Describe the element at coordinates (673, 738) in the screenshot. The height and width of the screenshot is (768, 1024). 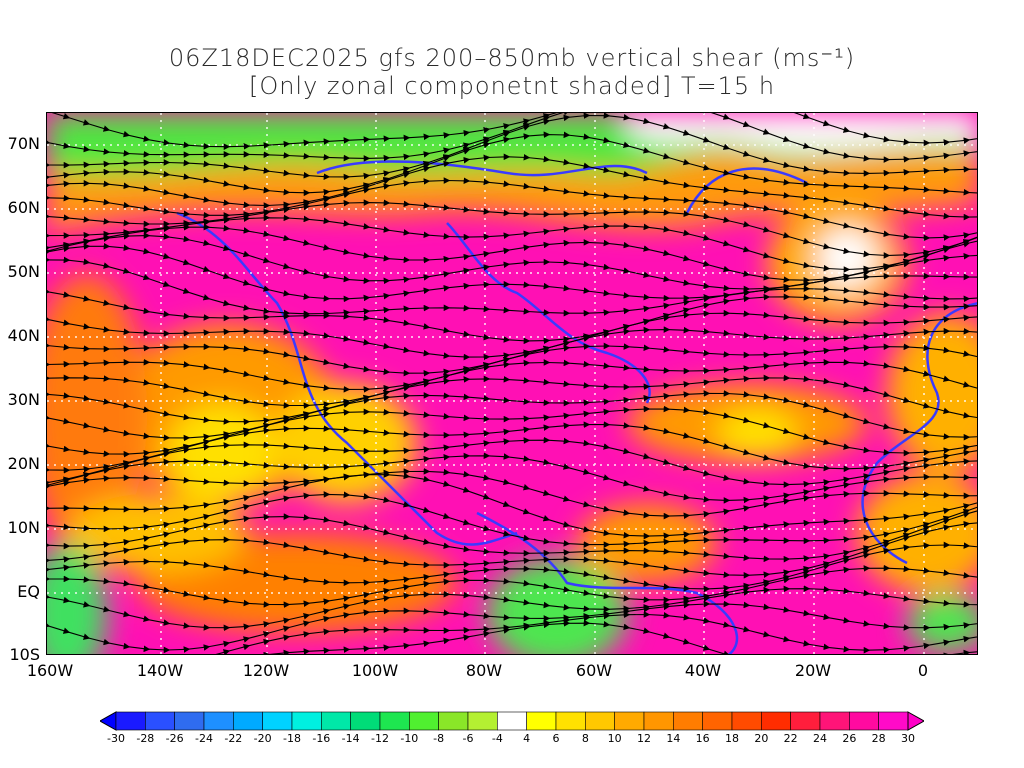
I see `colorbar-tick-label: 14` at that location.